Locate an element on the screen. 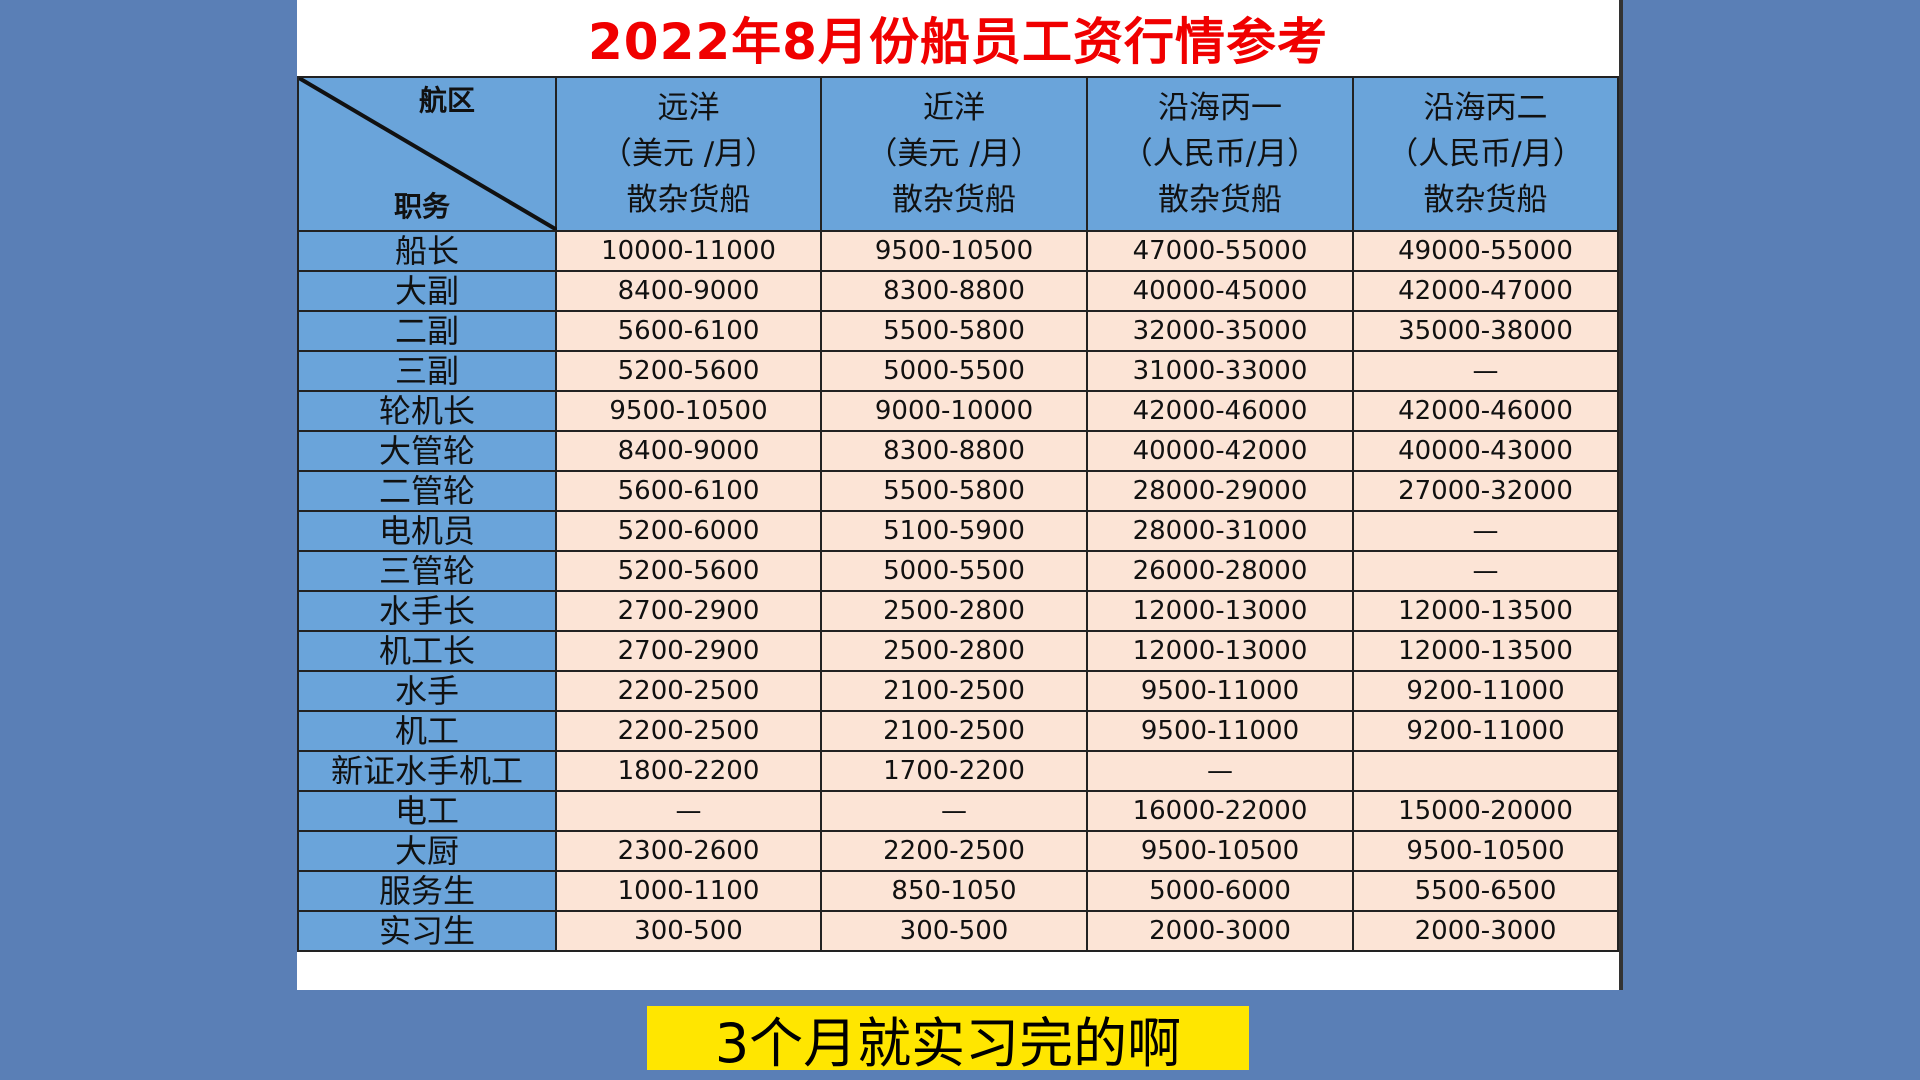  column-header: 近洋 （美元 /月） 散杂货船 is located at coordinates (954, 154).